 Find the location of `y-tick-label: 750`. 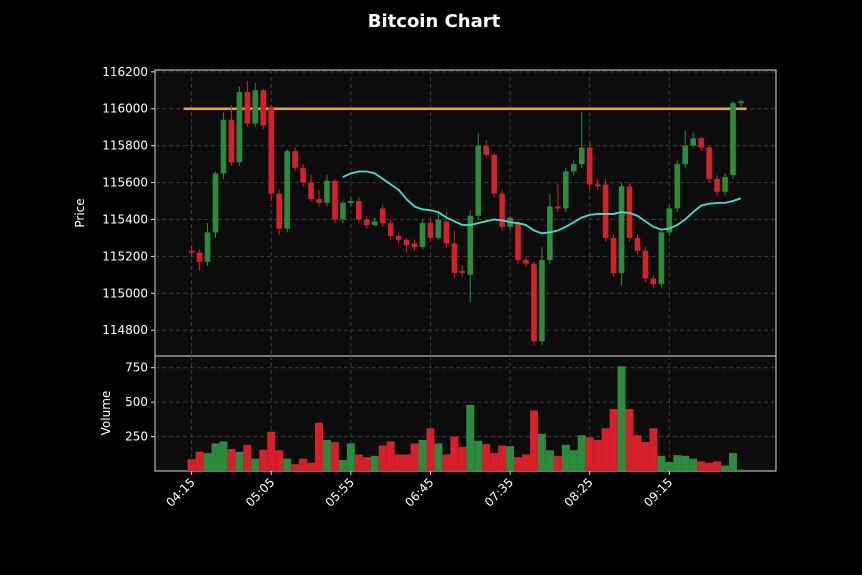

y-tick-label: 750 is located at coordinates (136, 368).